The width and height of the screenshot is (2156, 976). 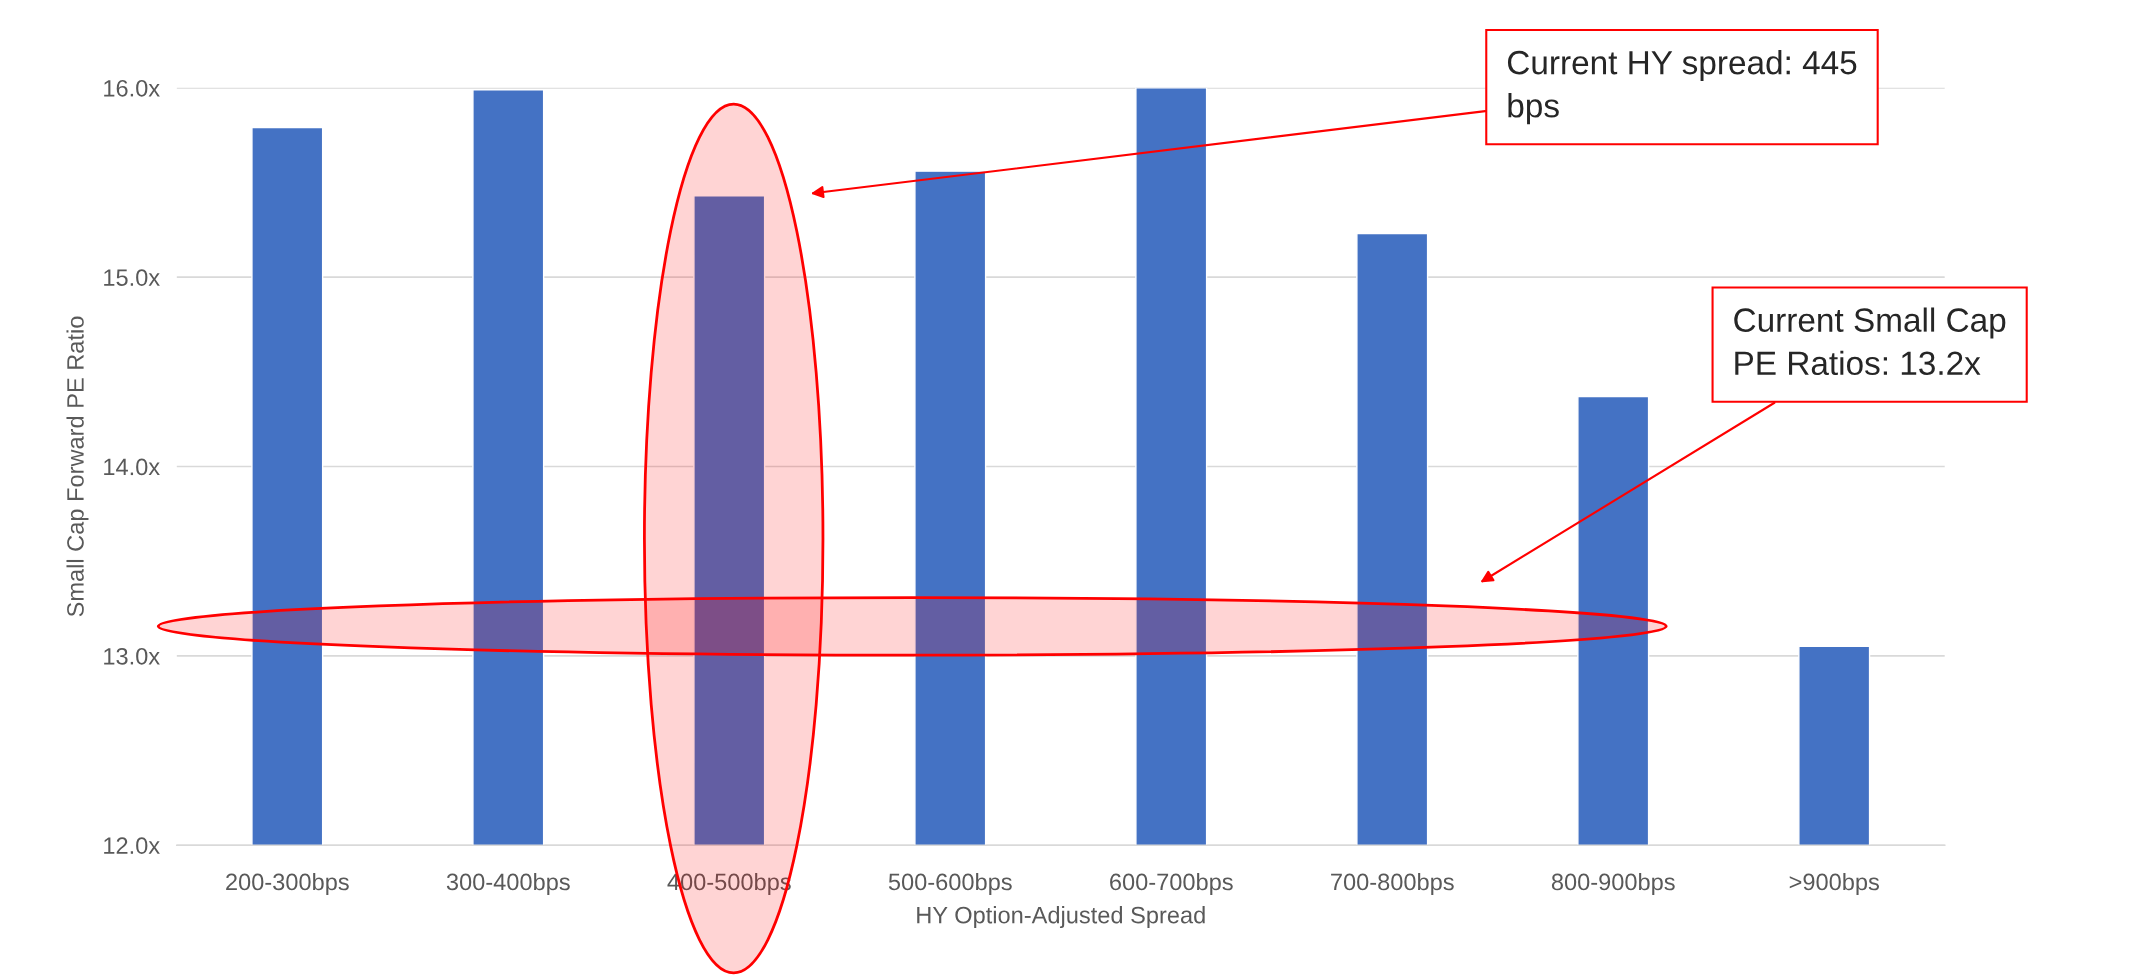 What do you see at coordinates (77, 466) in the screenshot?
I see `y-axis-title: Small Cap Forward PE Ratio` at bounding box center [77, 466].